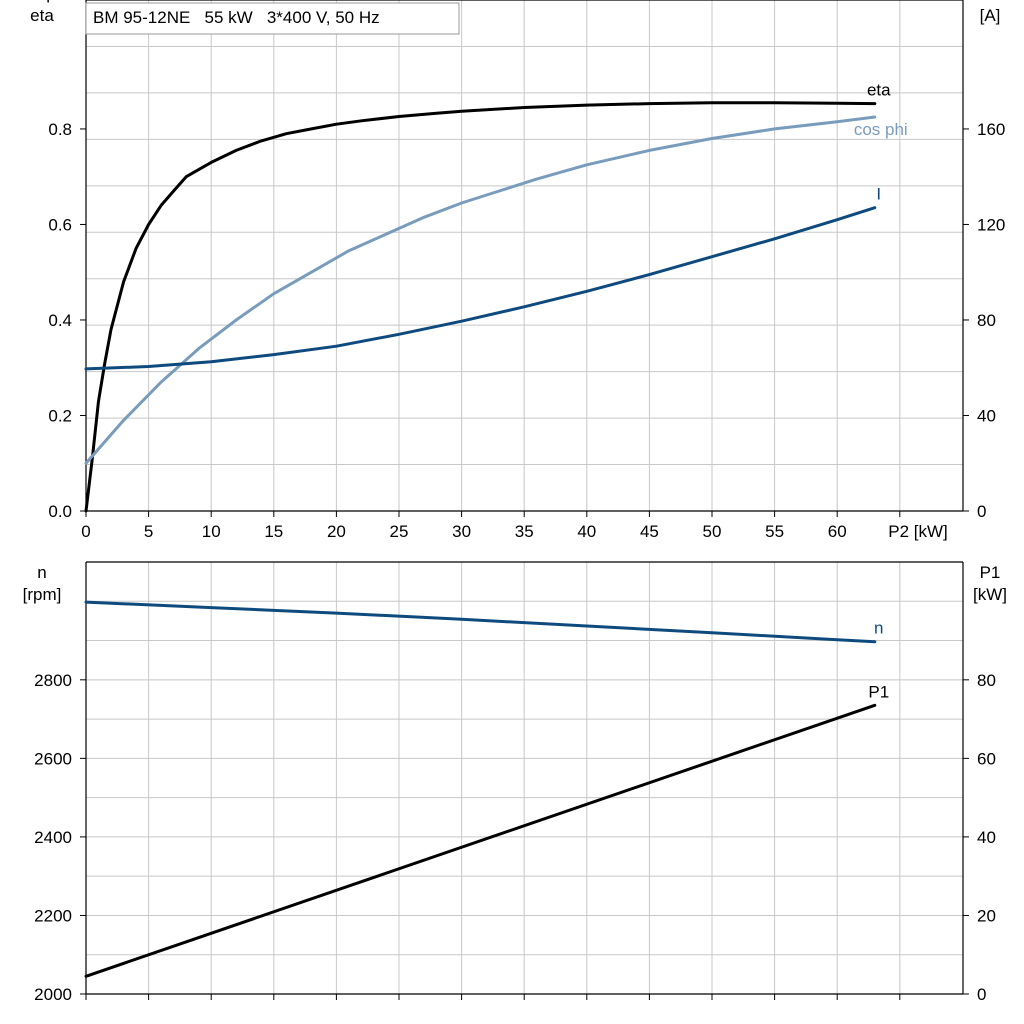 Image resolution: width=1024 pixels, height=1024 pixels. What do you see at coordinates (42, 594) in the screenshot?
I see `y-left-axis-label: [rpm]` at bounding box center [42, 594].